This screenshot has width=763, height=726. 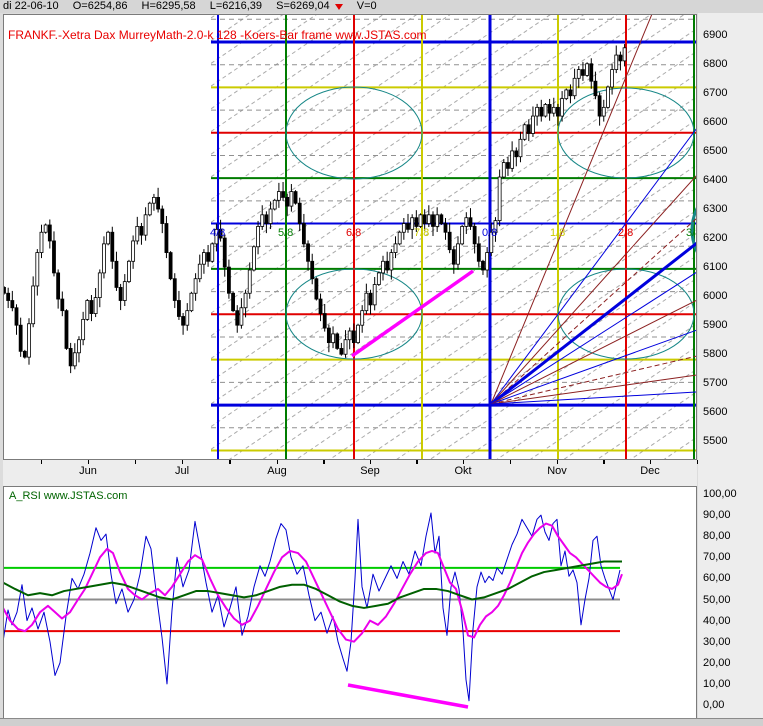 What do you see at coordinates (715, 354) in the screenshot?
I see `price-axis-label: 5800` at bounding box center [715, 354].